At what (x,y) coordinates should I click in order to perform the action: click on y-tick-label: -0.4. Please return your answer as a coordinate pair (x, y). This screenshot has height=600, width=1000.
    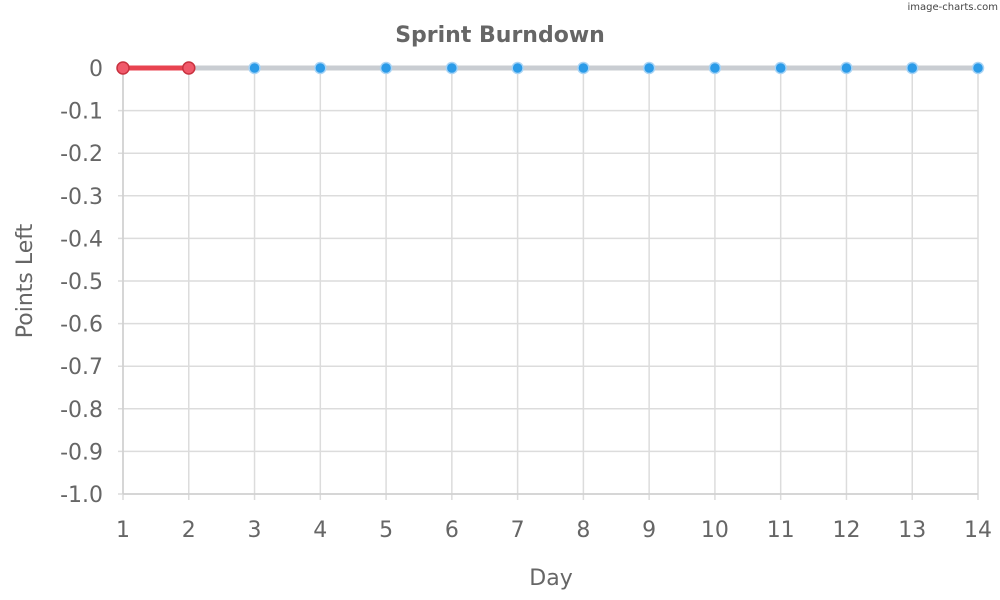
    Looking at the image, I should click on (81, 239).